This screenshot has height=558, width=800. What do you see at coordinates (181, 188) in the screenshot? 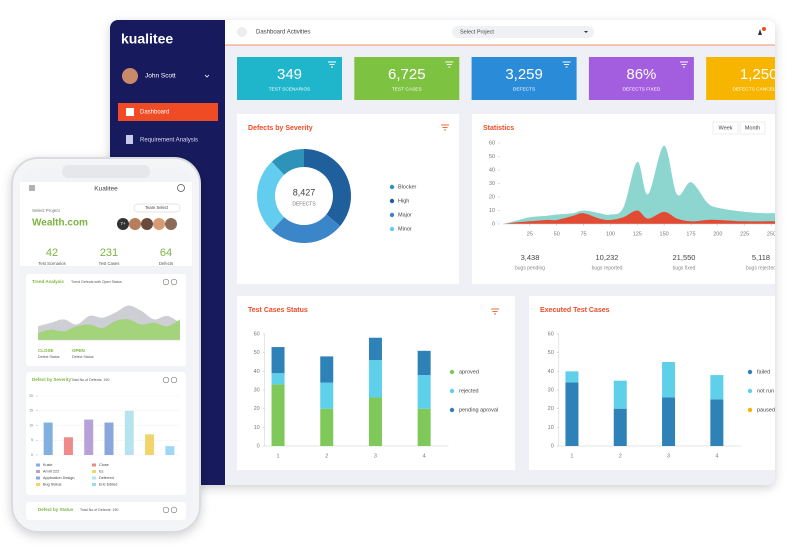
I see `phone-clock-icon` at bounding box center [181, 188].